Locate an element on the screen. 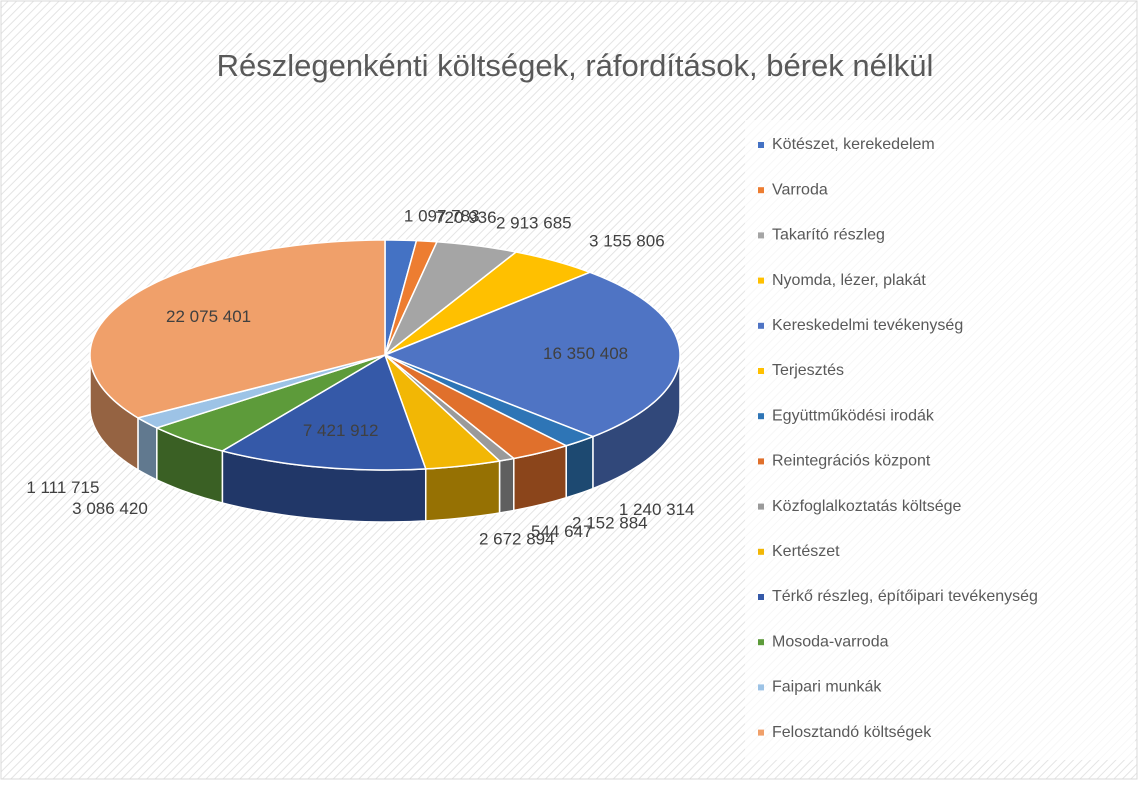 This screenshot has height=785, width=1138. data-label: 3 086 420 is located at coordinates (110, 508).